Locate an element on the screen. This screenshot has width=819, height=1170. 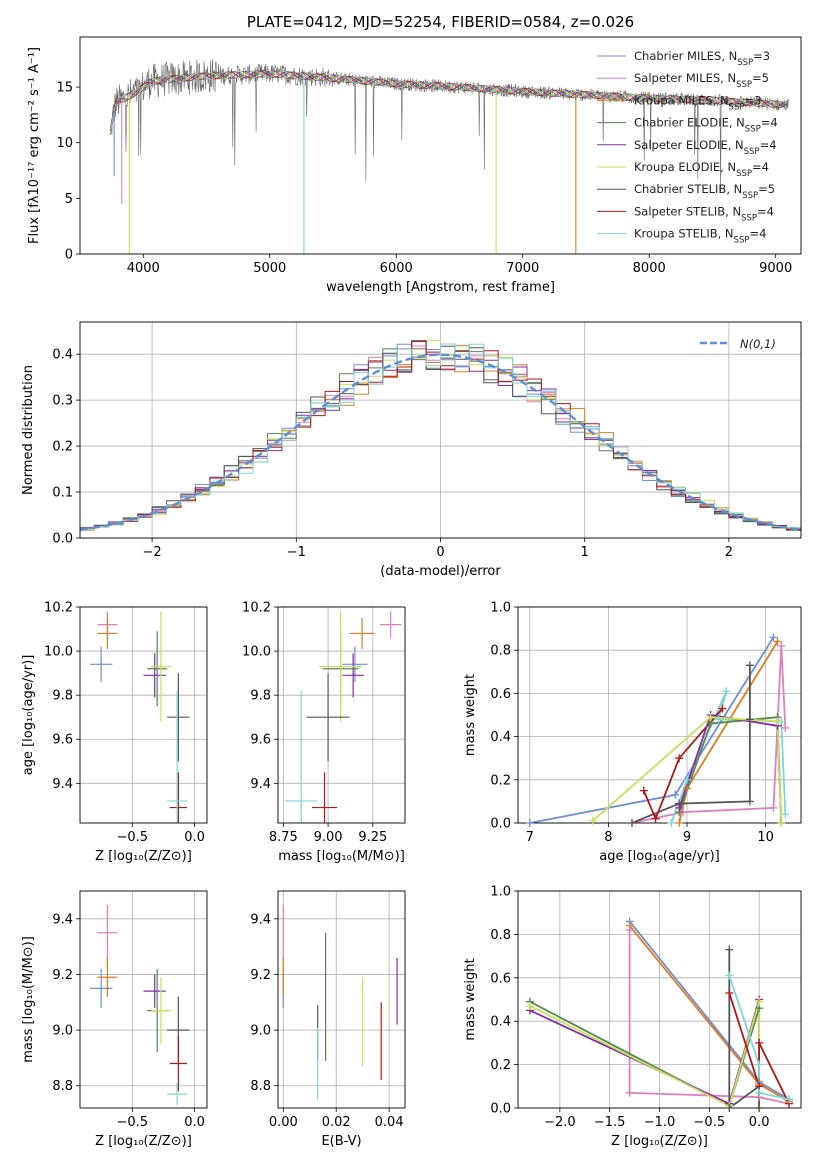
weight-line-chabrier-elodie is located at coordinates (644, 1054).